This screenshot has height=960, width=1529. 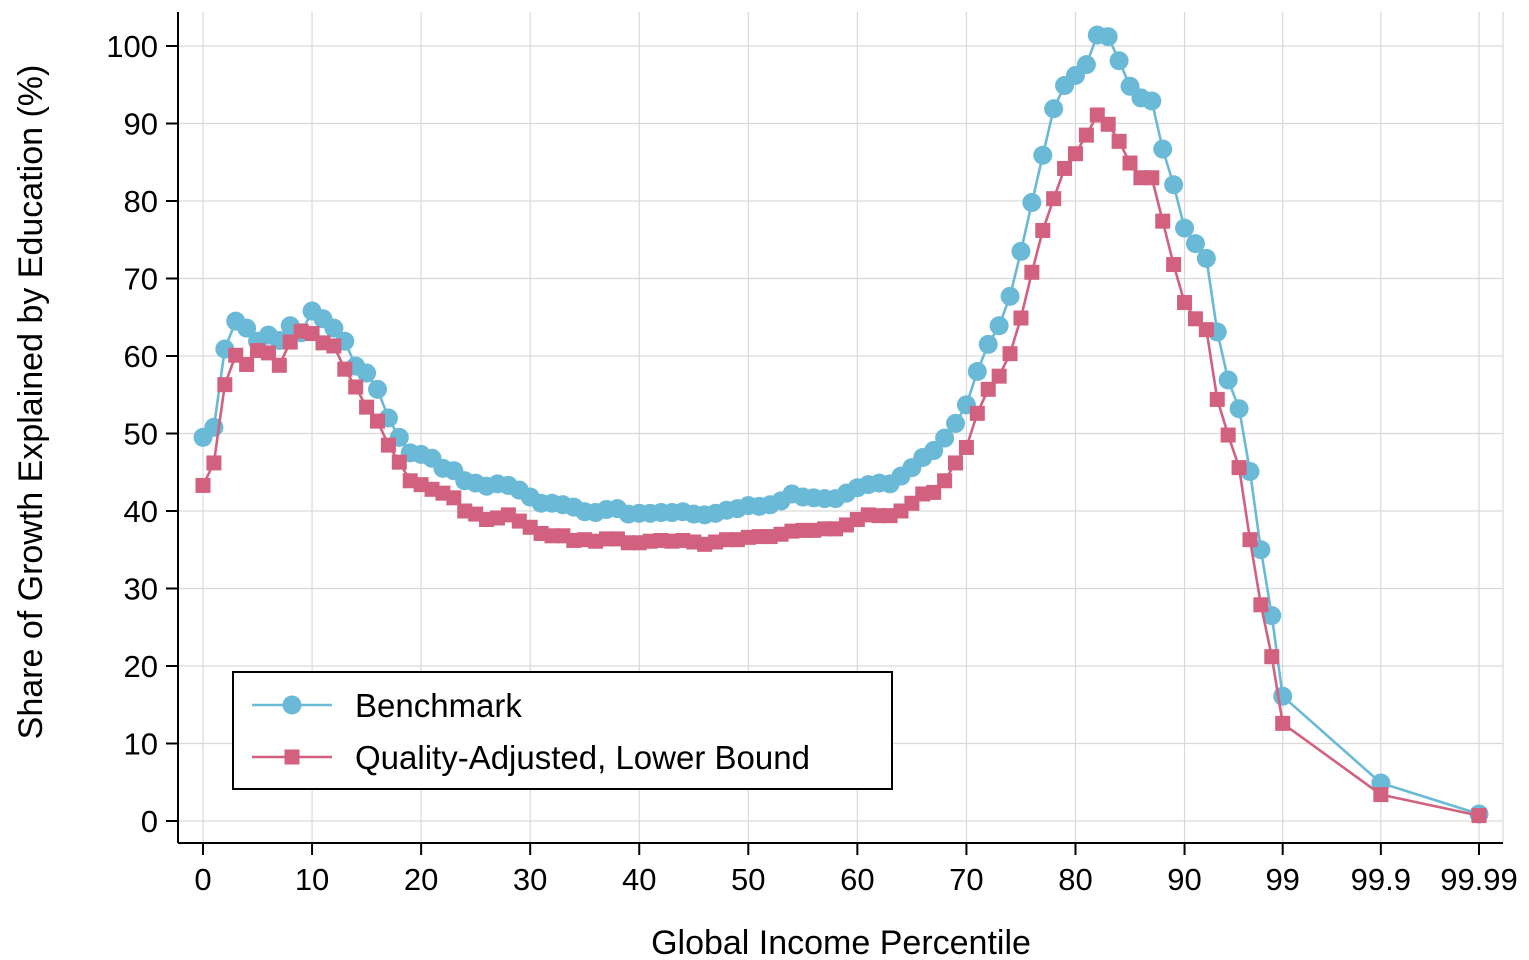 I want to click on legend: Benchmark Quality-Adjusted, Lower Bound, so click(x=562, y=730).